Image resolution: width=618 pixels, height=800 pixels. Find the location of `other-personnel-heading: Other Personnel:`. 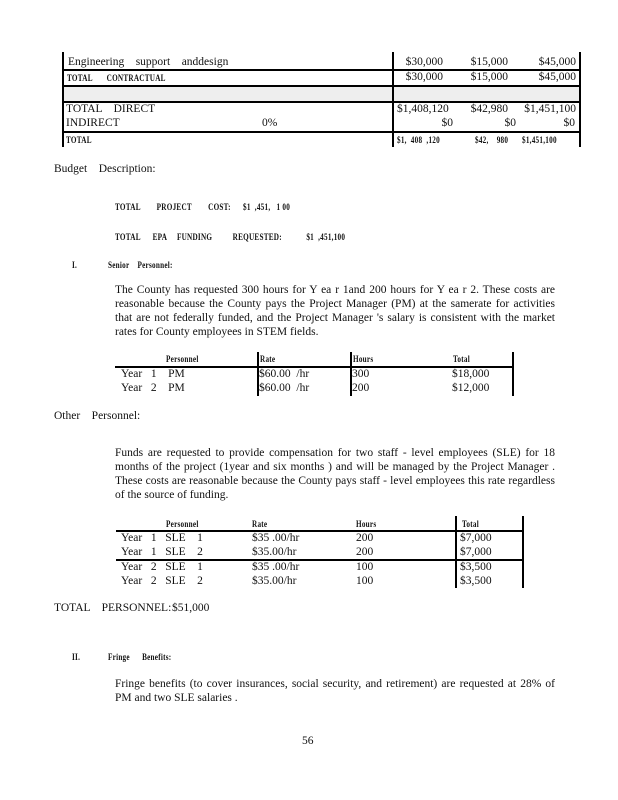

other-personnel-heading: Other Personnel: is located at coordinates (97, 416).